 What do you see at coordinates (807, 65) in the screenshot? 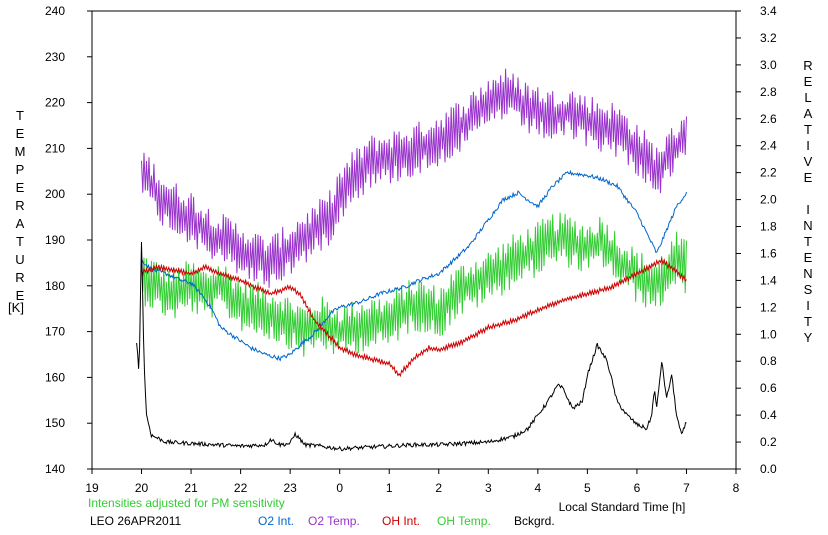
I see `right-axis-title-letter: R` at bounding box center [807, 65].